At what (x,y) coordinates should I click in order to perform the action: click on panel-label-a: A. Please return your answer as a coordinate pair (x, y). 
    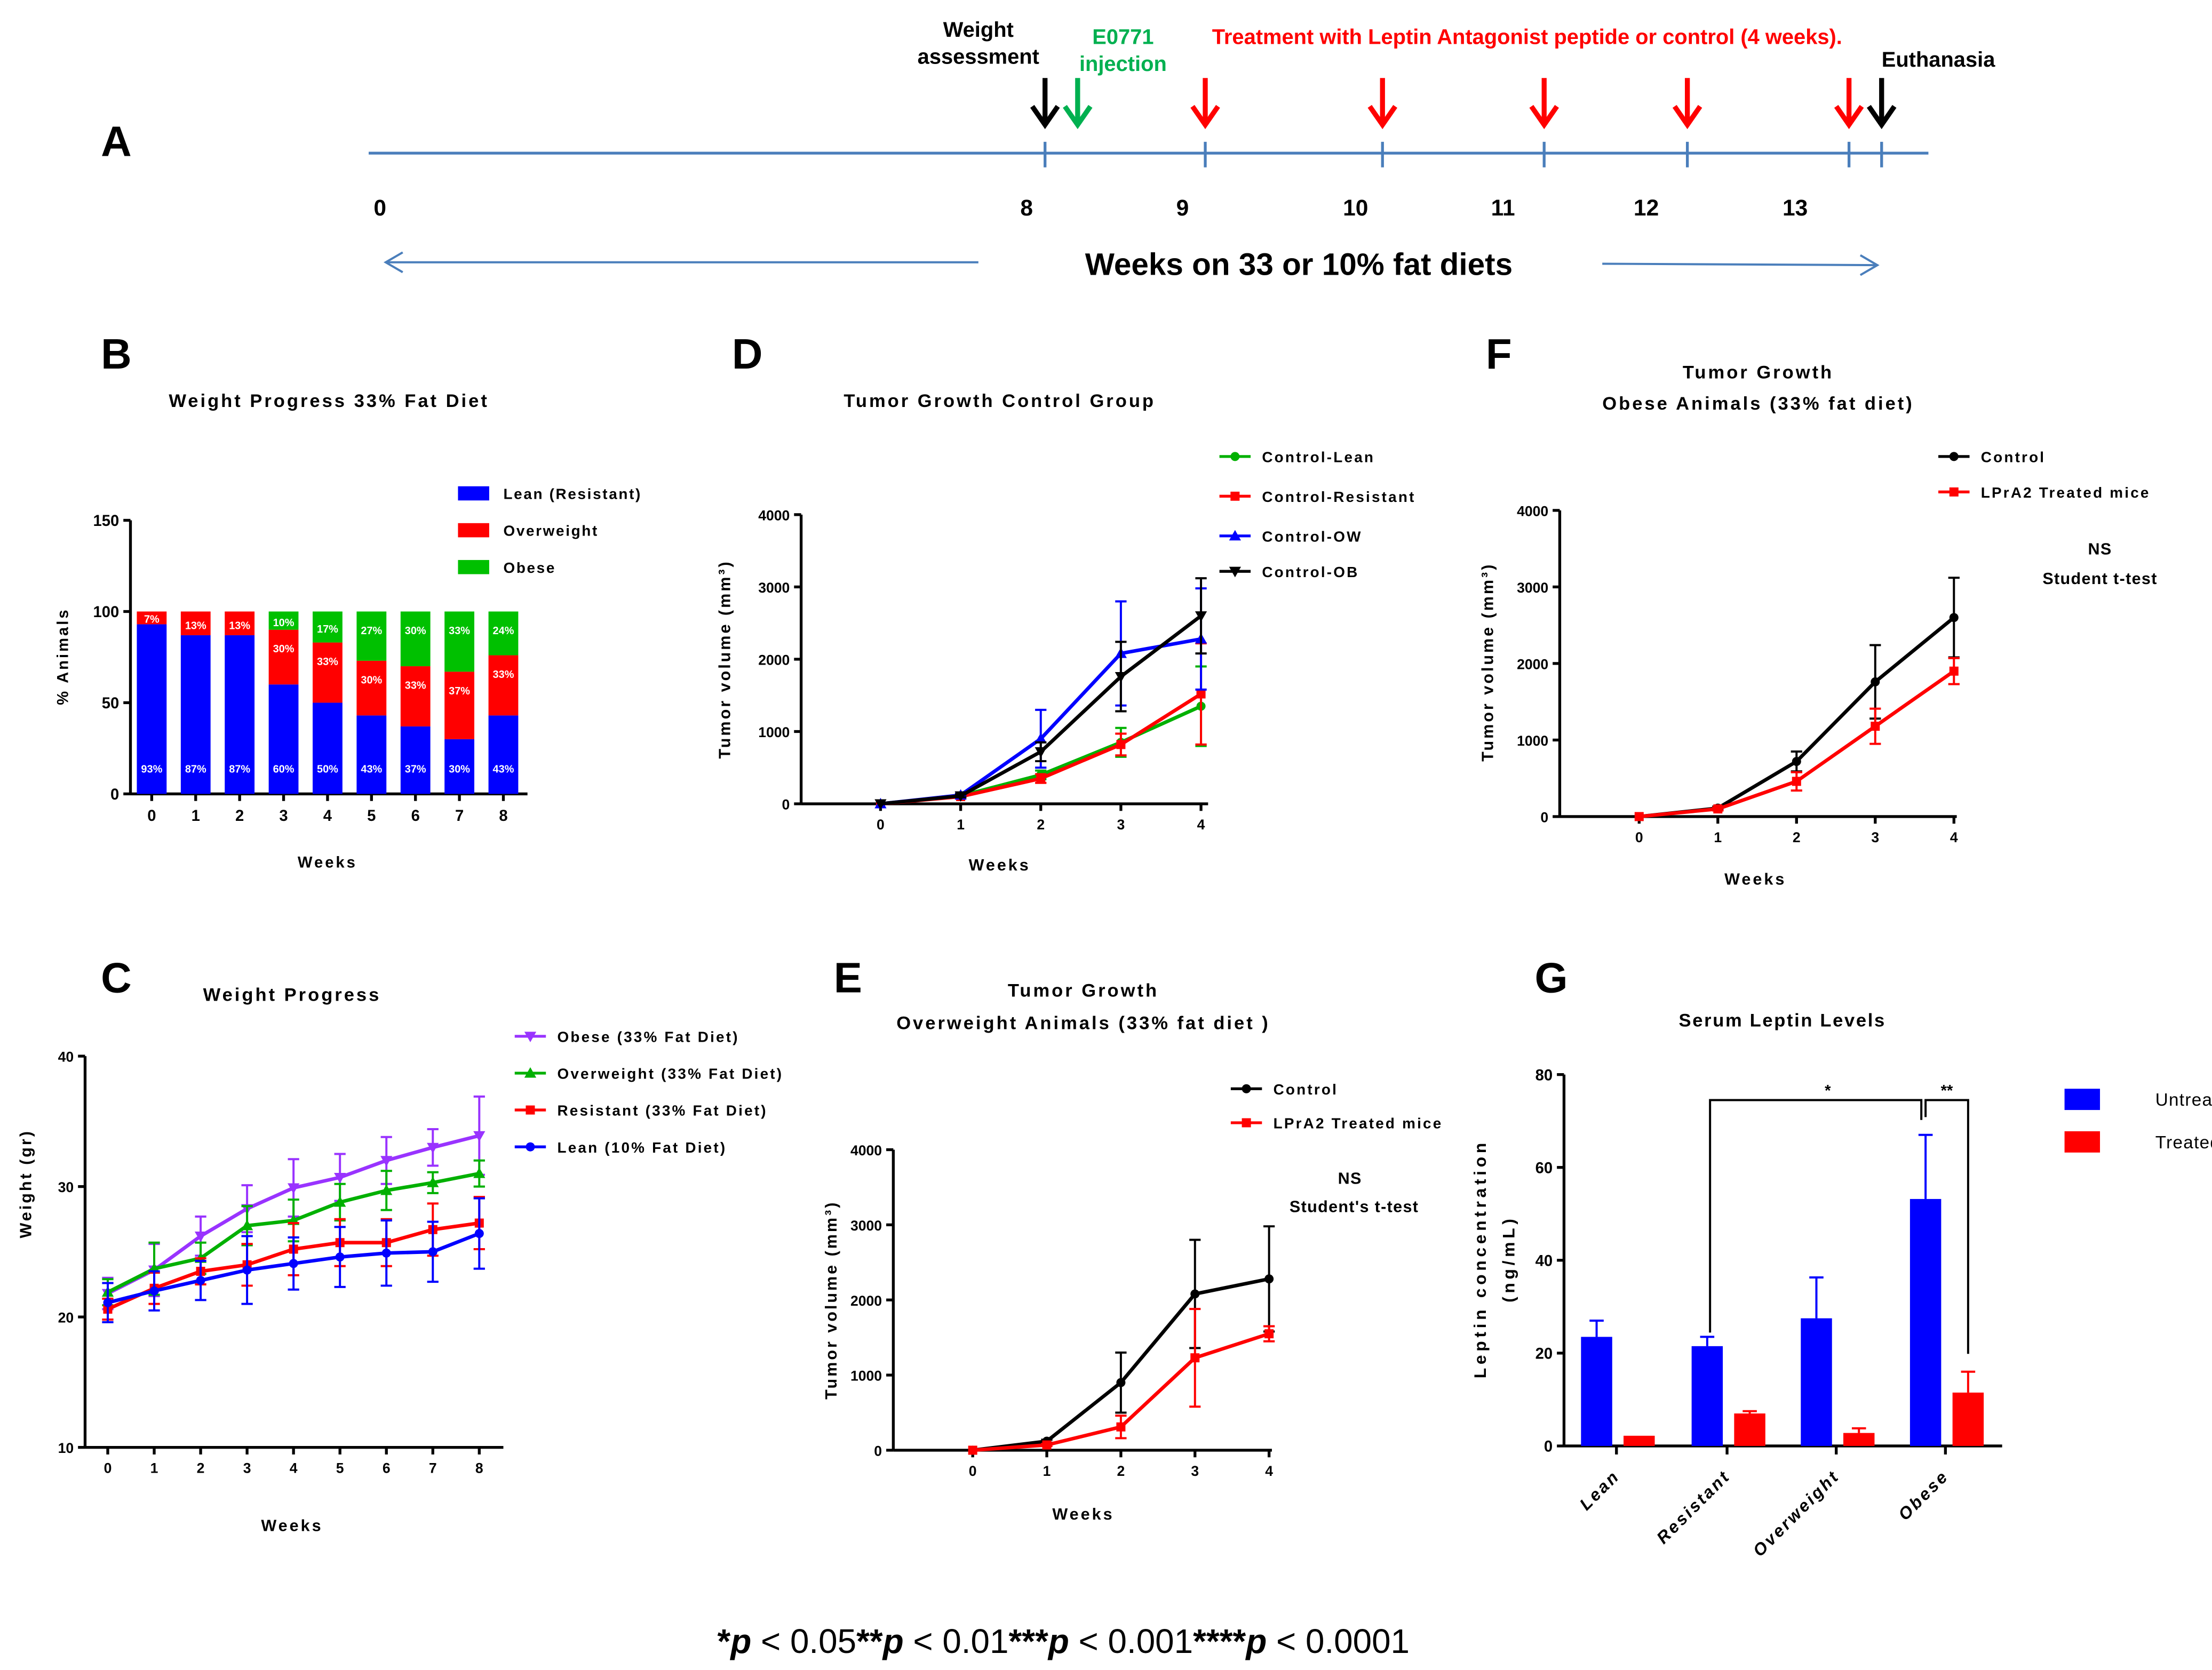
    Looking at the image, I should click on (116, 141).